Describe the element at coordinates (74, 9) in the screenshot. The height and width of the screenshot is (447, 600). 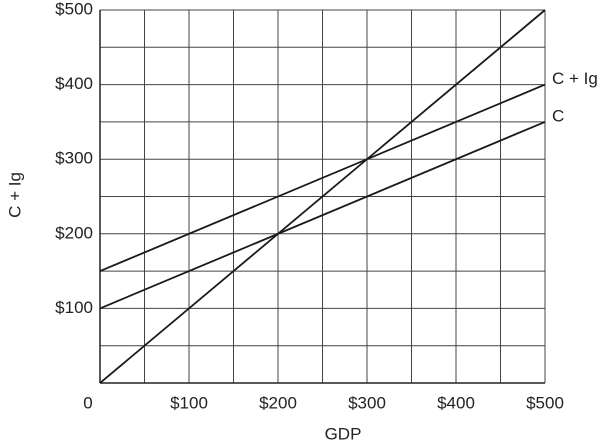
I see `y-tick-label: $500` at that location.